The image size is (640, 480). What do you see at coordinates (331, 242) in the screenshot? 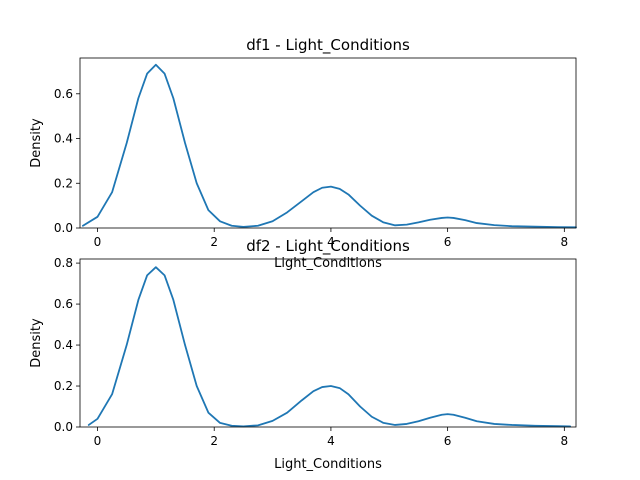
I see `chart1-x-tick-label: 4` at bounding box center [331, 242].